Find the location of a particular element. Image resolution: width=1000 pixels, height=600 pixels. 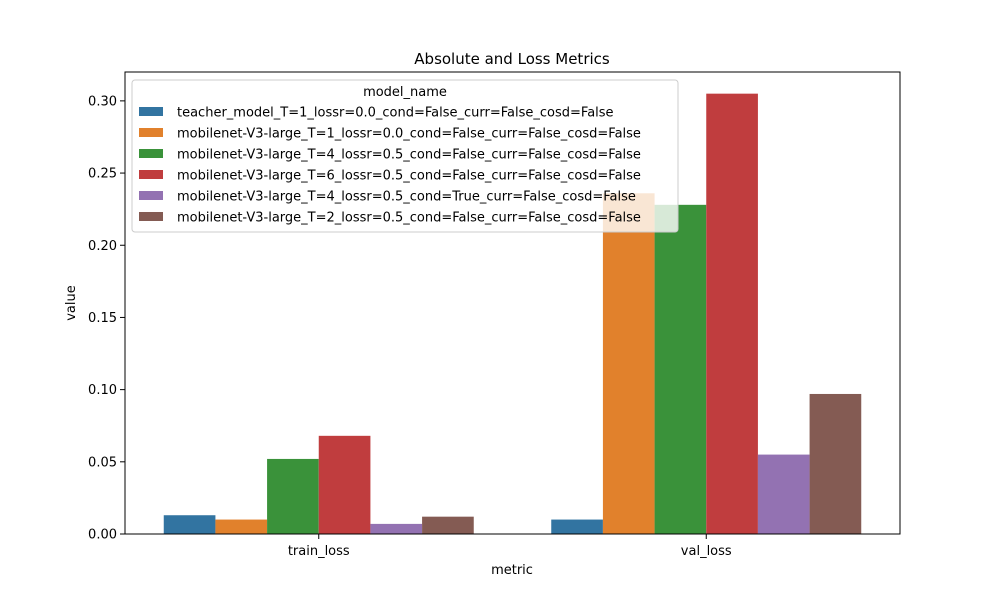

y-axis: 0.00 0.05 0.10 0.15 0.20 0.25 0.30 is located at coordinates (106, 318).